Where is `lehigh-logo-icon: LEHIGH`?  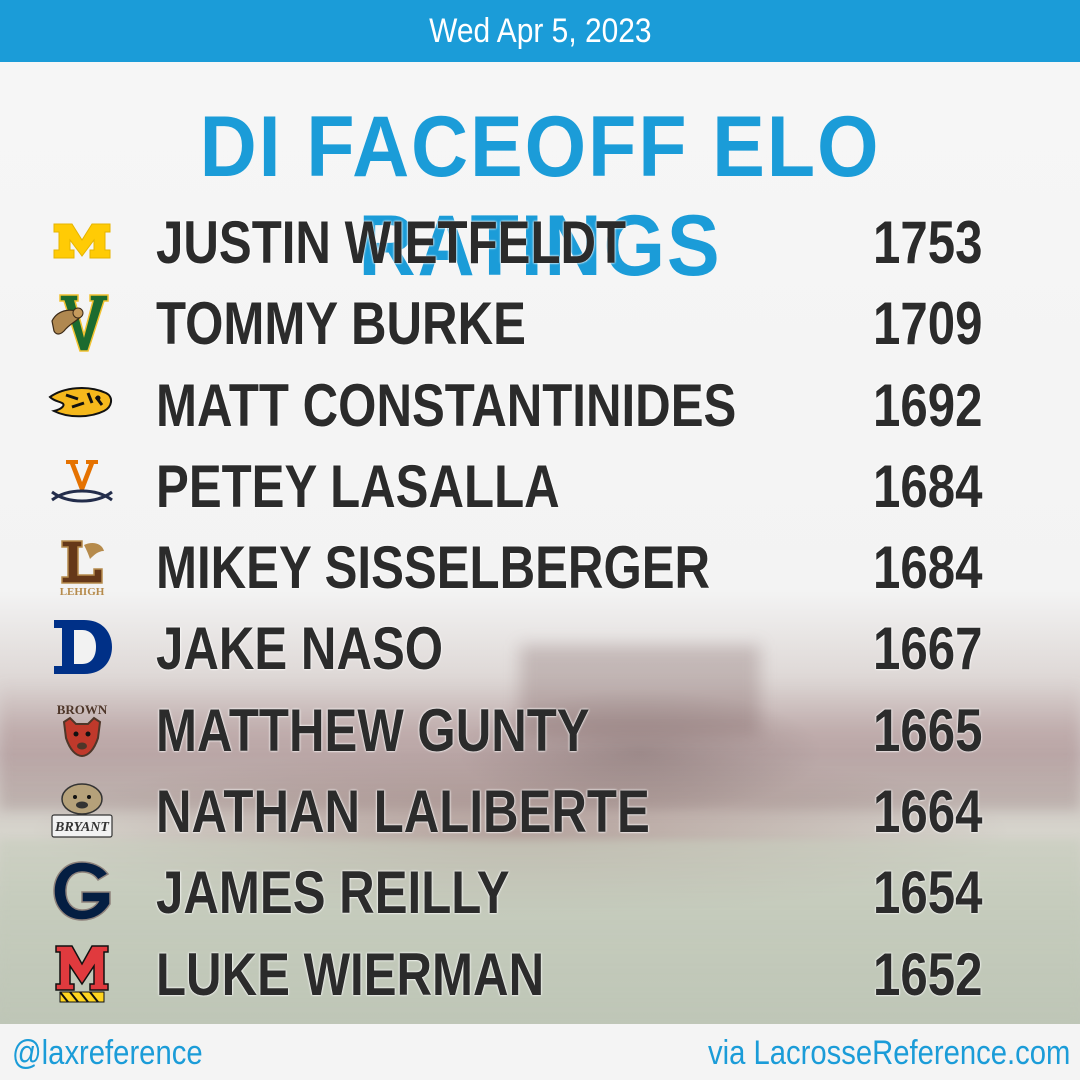 lehigh-logo-icon: LEHIGH is located at coordinates (82, 566).